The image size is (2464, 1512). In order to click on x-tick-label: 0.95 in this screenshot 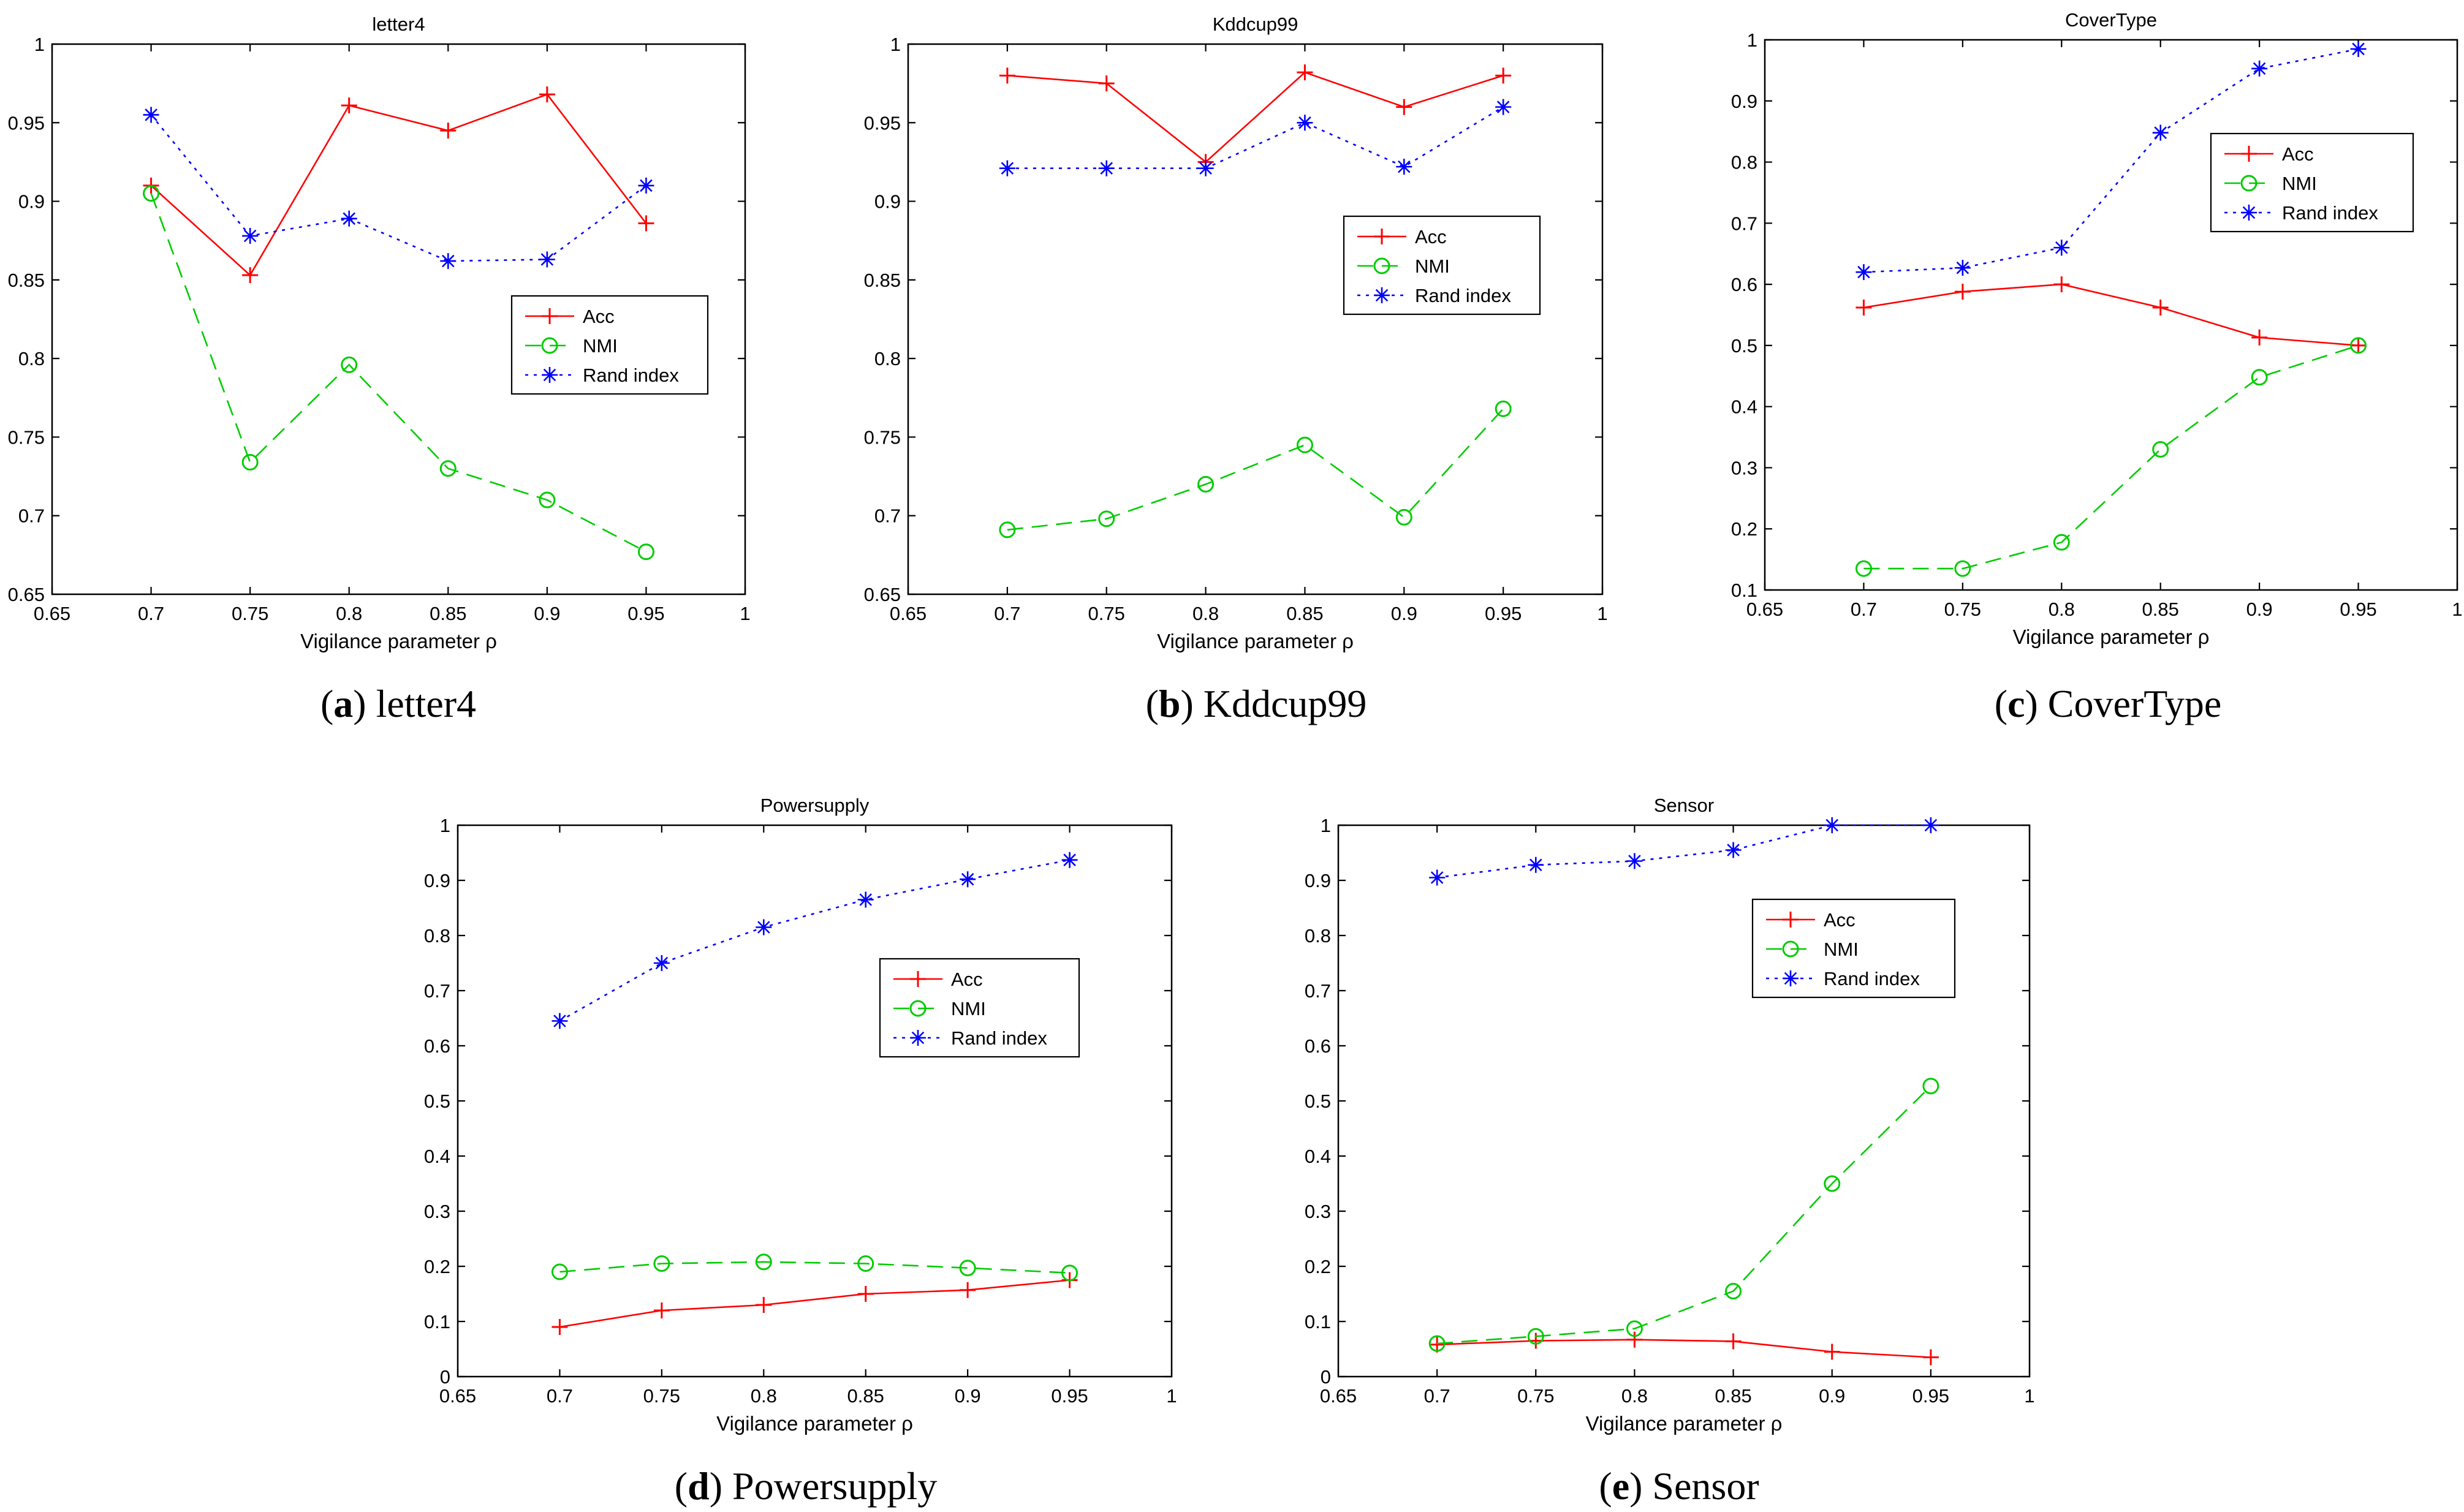, I will do `click(2358, 610)`.